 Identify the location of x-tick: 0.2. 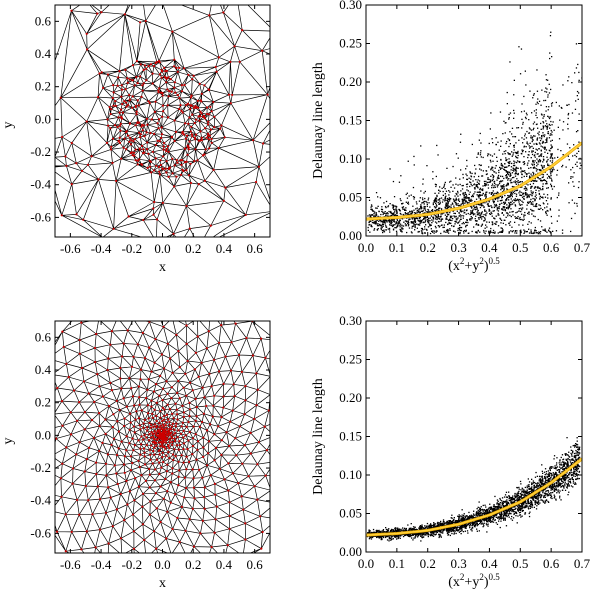
(193, 130).